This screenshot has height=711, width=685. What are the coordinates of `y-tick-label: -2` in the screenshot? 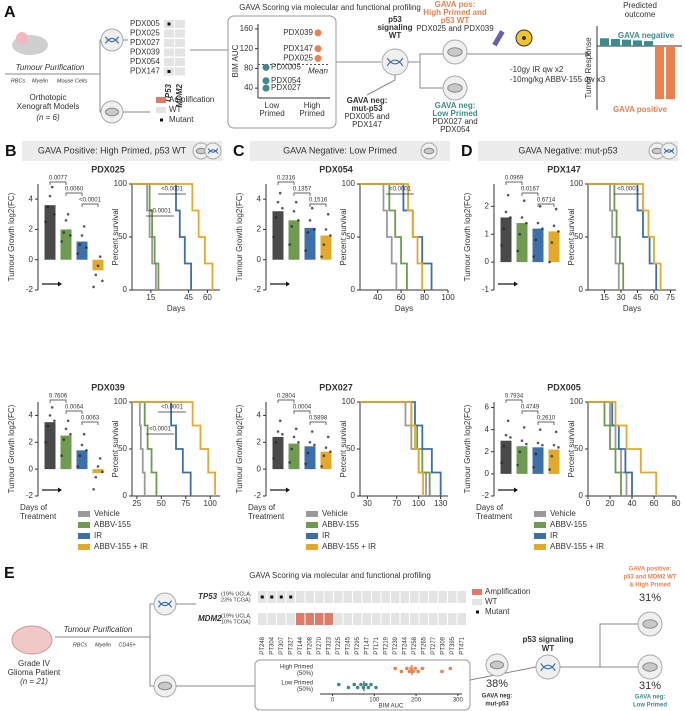 It's located at (486, 495).